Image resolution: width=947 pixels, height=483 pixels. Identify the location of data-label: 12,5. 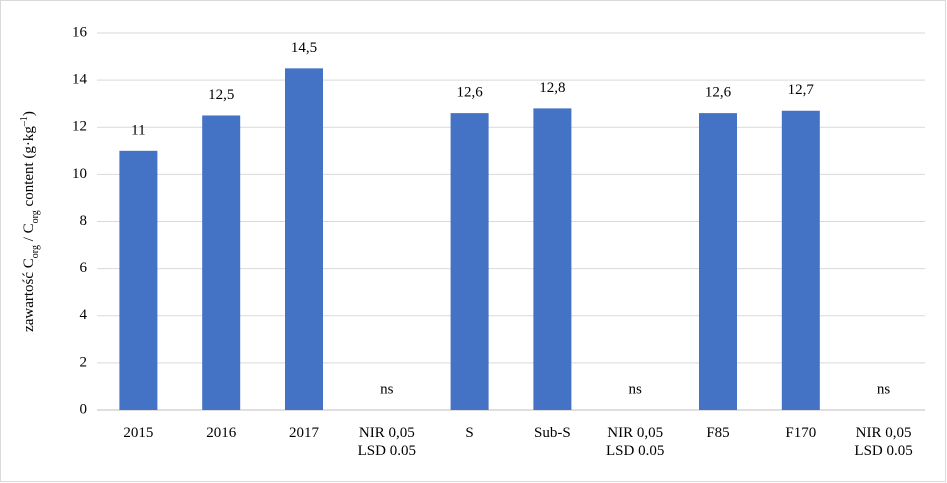
(221, 95).